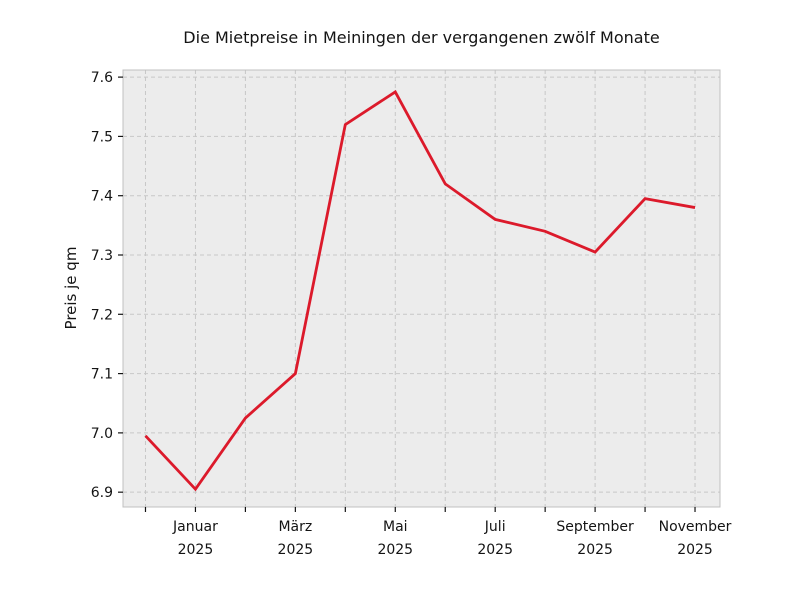  I want to click on y-tick-label: 6.9, so click(102, 493).